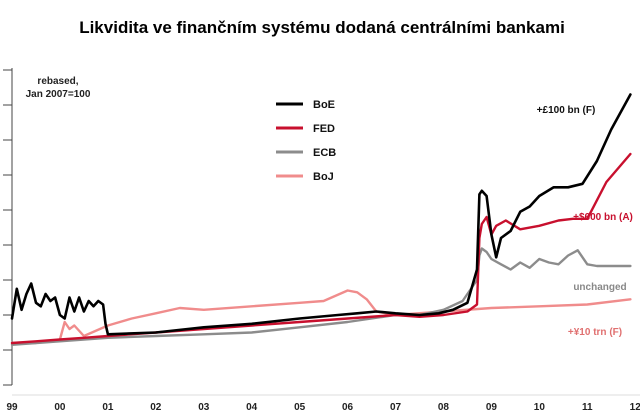 Image resolution: width=640 pixels, height=420 pixels. I want to click on x-tick-label: 02, so click(156, 407).